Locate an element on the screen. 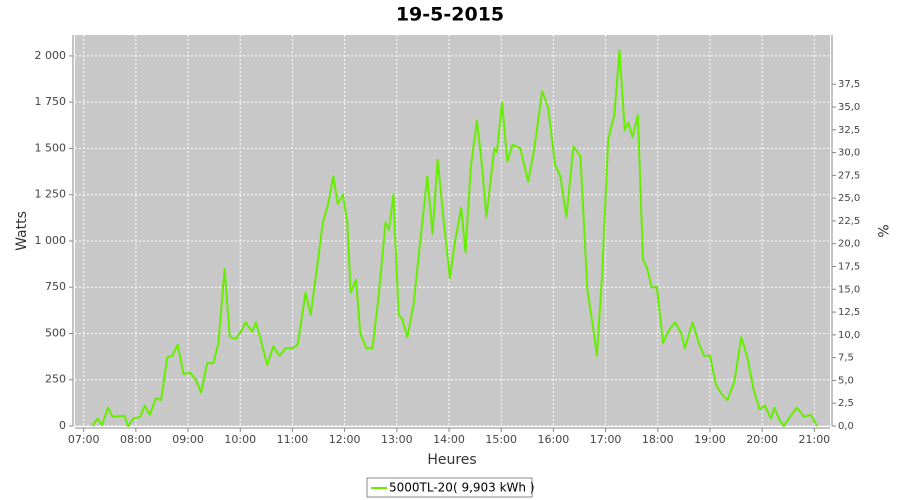 Image resolution: width=900 pixels, height=500 pixels. x-tick-label: 19:00 is located at coordinates (710, 439).